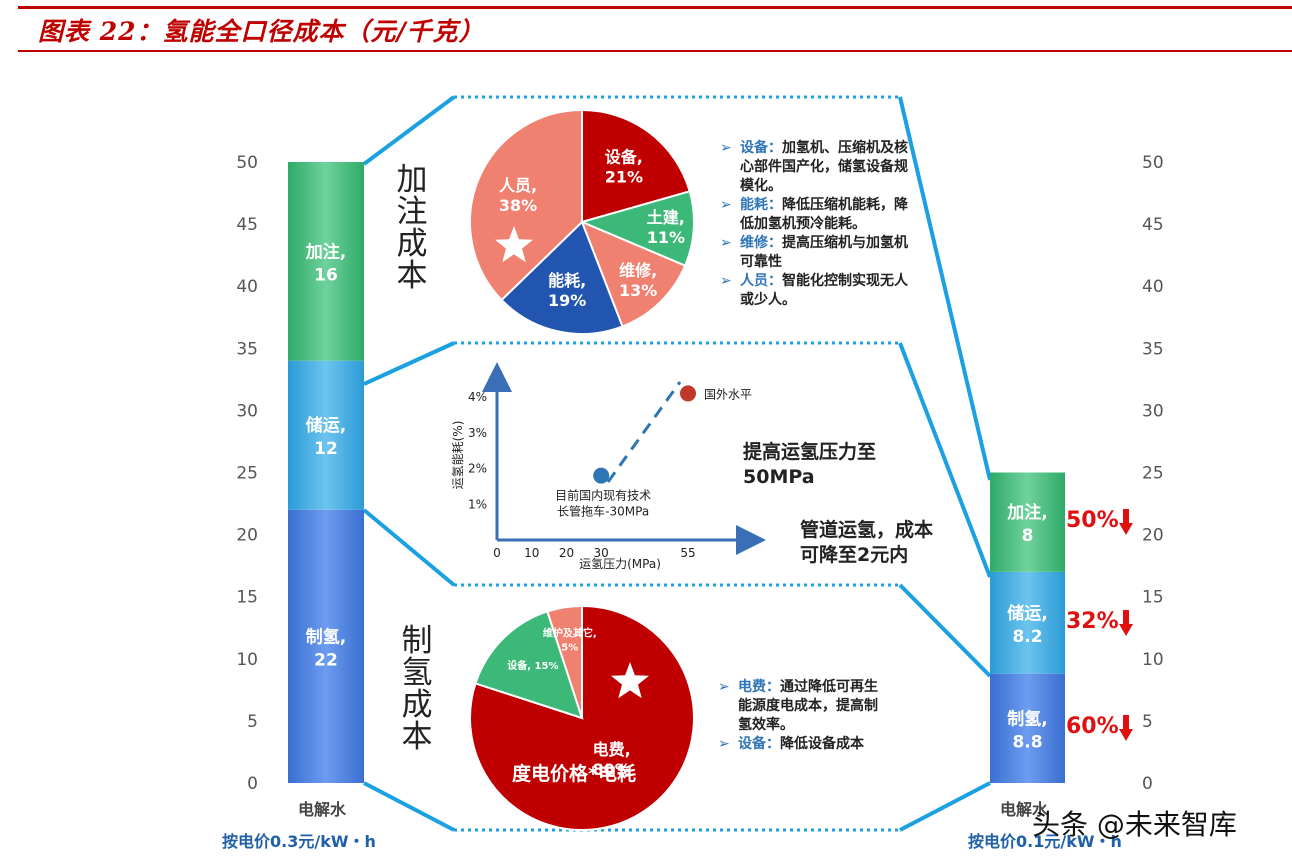 The height and width of the screenshot is (865, 1292). What do you see at coordinates (603, 495) in the screenshot?
I see `scatter-point-label: 目前国内现有技术` at bounding box center [603, 495].